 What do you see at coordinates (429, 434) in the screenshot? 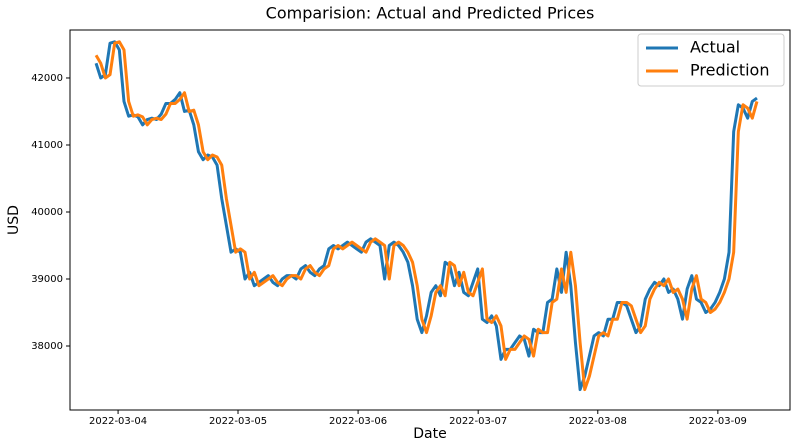
I see `x-axis-label: Date` at bounding box center [429, 434].